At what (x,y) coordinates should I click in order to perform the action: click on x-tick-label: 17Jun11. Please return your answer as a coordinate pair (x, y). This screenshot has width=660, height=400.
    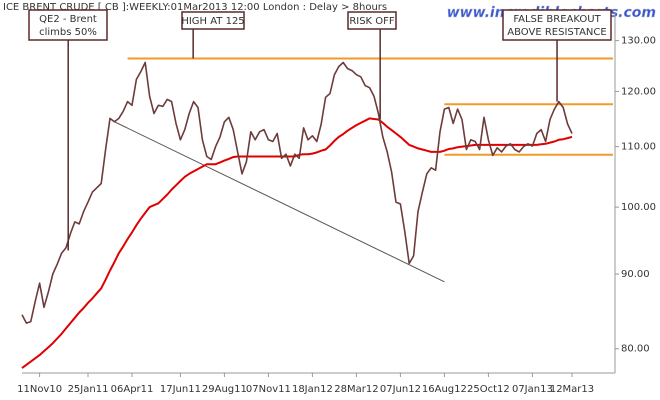
    Looking at the image, I should click on (180, 389).